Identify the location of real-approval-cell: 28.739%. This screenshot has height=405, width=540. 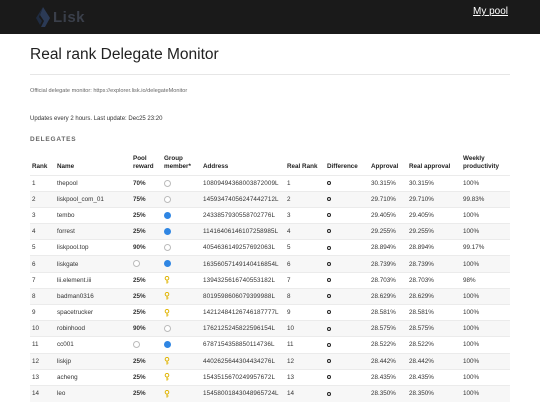
(434, 264).